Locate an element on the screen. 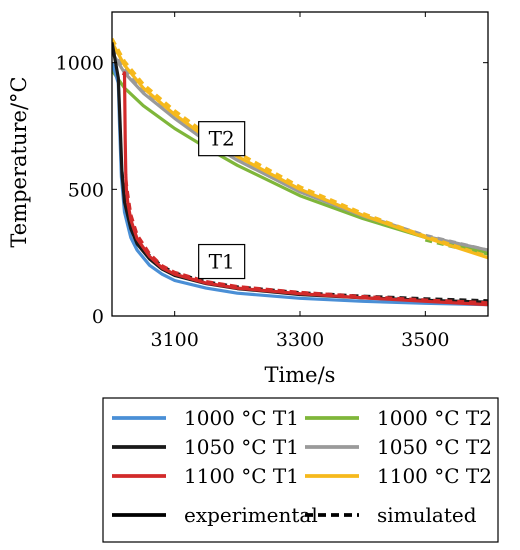  legend-label-1050-c-t2: 1050 °C T2 is located at coordinates (434, 447).